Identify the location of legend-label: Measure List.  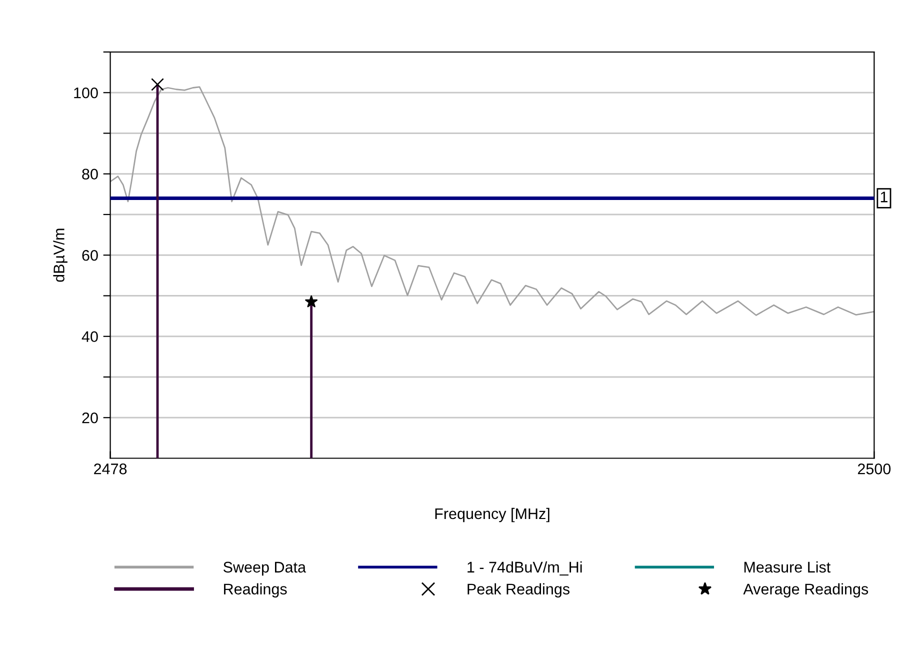
(787, 567).